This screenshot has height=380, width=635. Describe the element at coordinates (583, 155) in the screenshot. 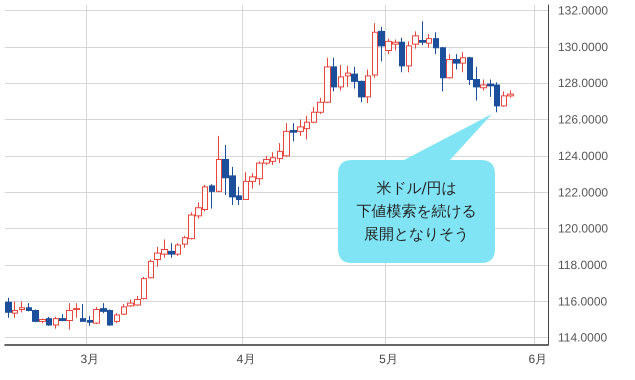

I see `y-tick-label: 124.0000` at that location.